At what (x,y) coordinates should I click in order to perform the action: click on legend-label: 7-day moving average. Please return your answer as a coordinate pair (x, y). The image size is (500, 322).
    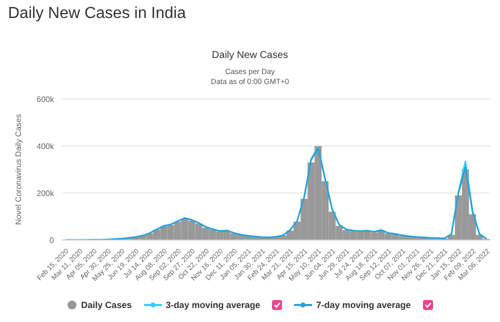
    Looking at the image, I should click on (363, 305).